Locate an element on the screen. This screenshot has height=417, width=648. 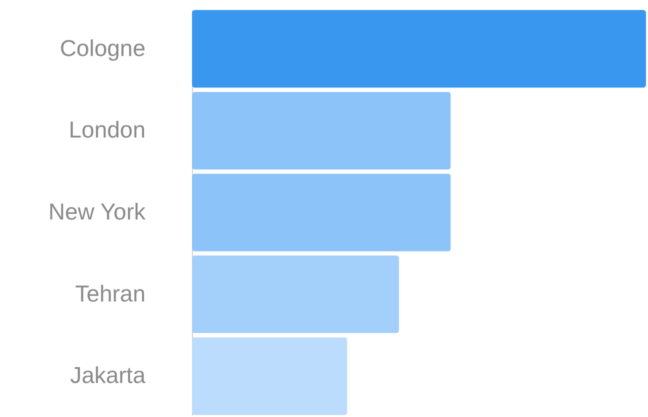
y-tick-label: London is located at coordinates (107, 129).